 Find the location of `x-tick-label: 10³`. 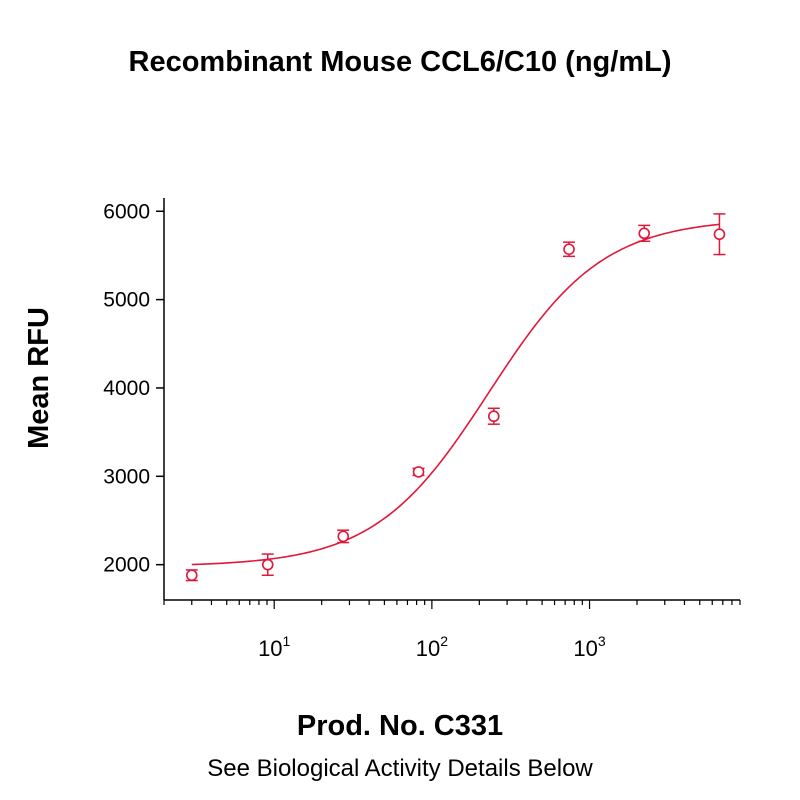

x-tick-label: 10³ is located at coordinates (589, 647).